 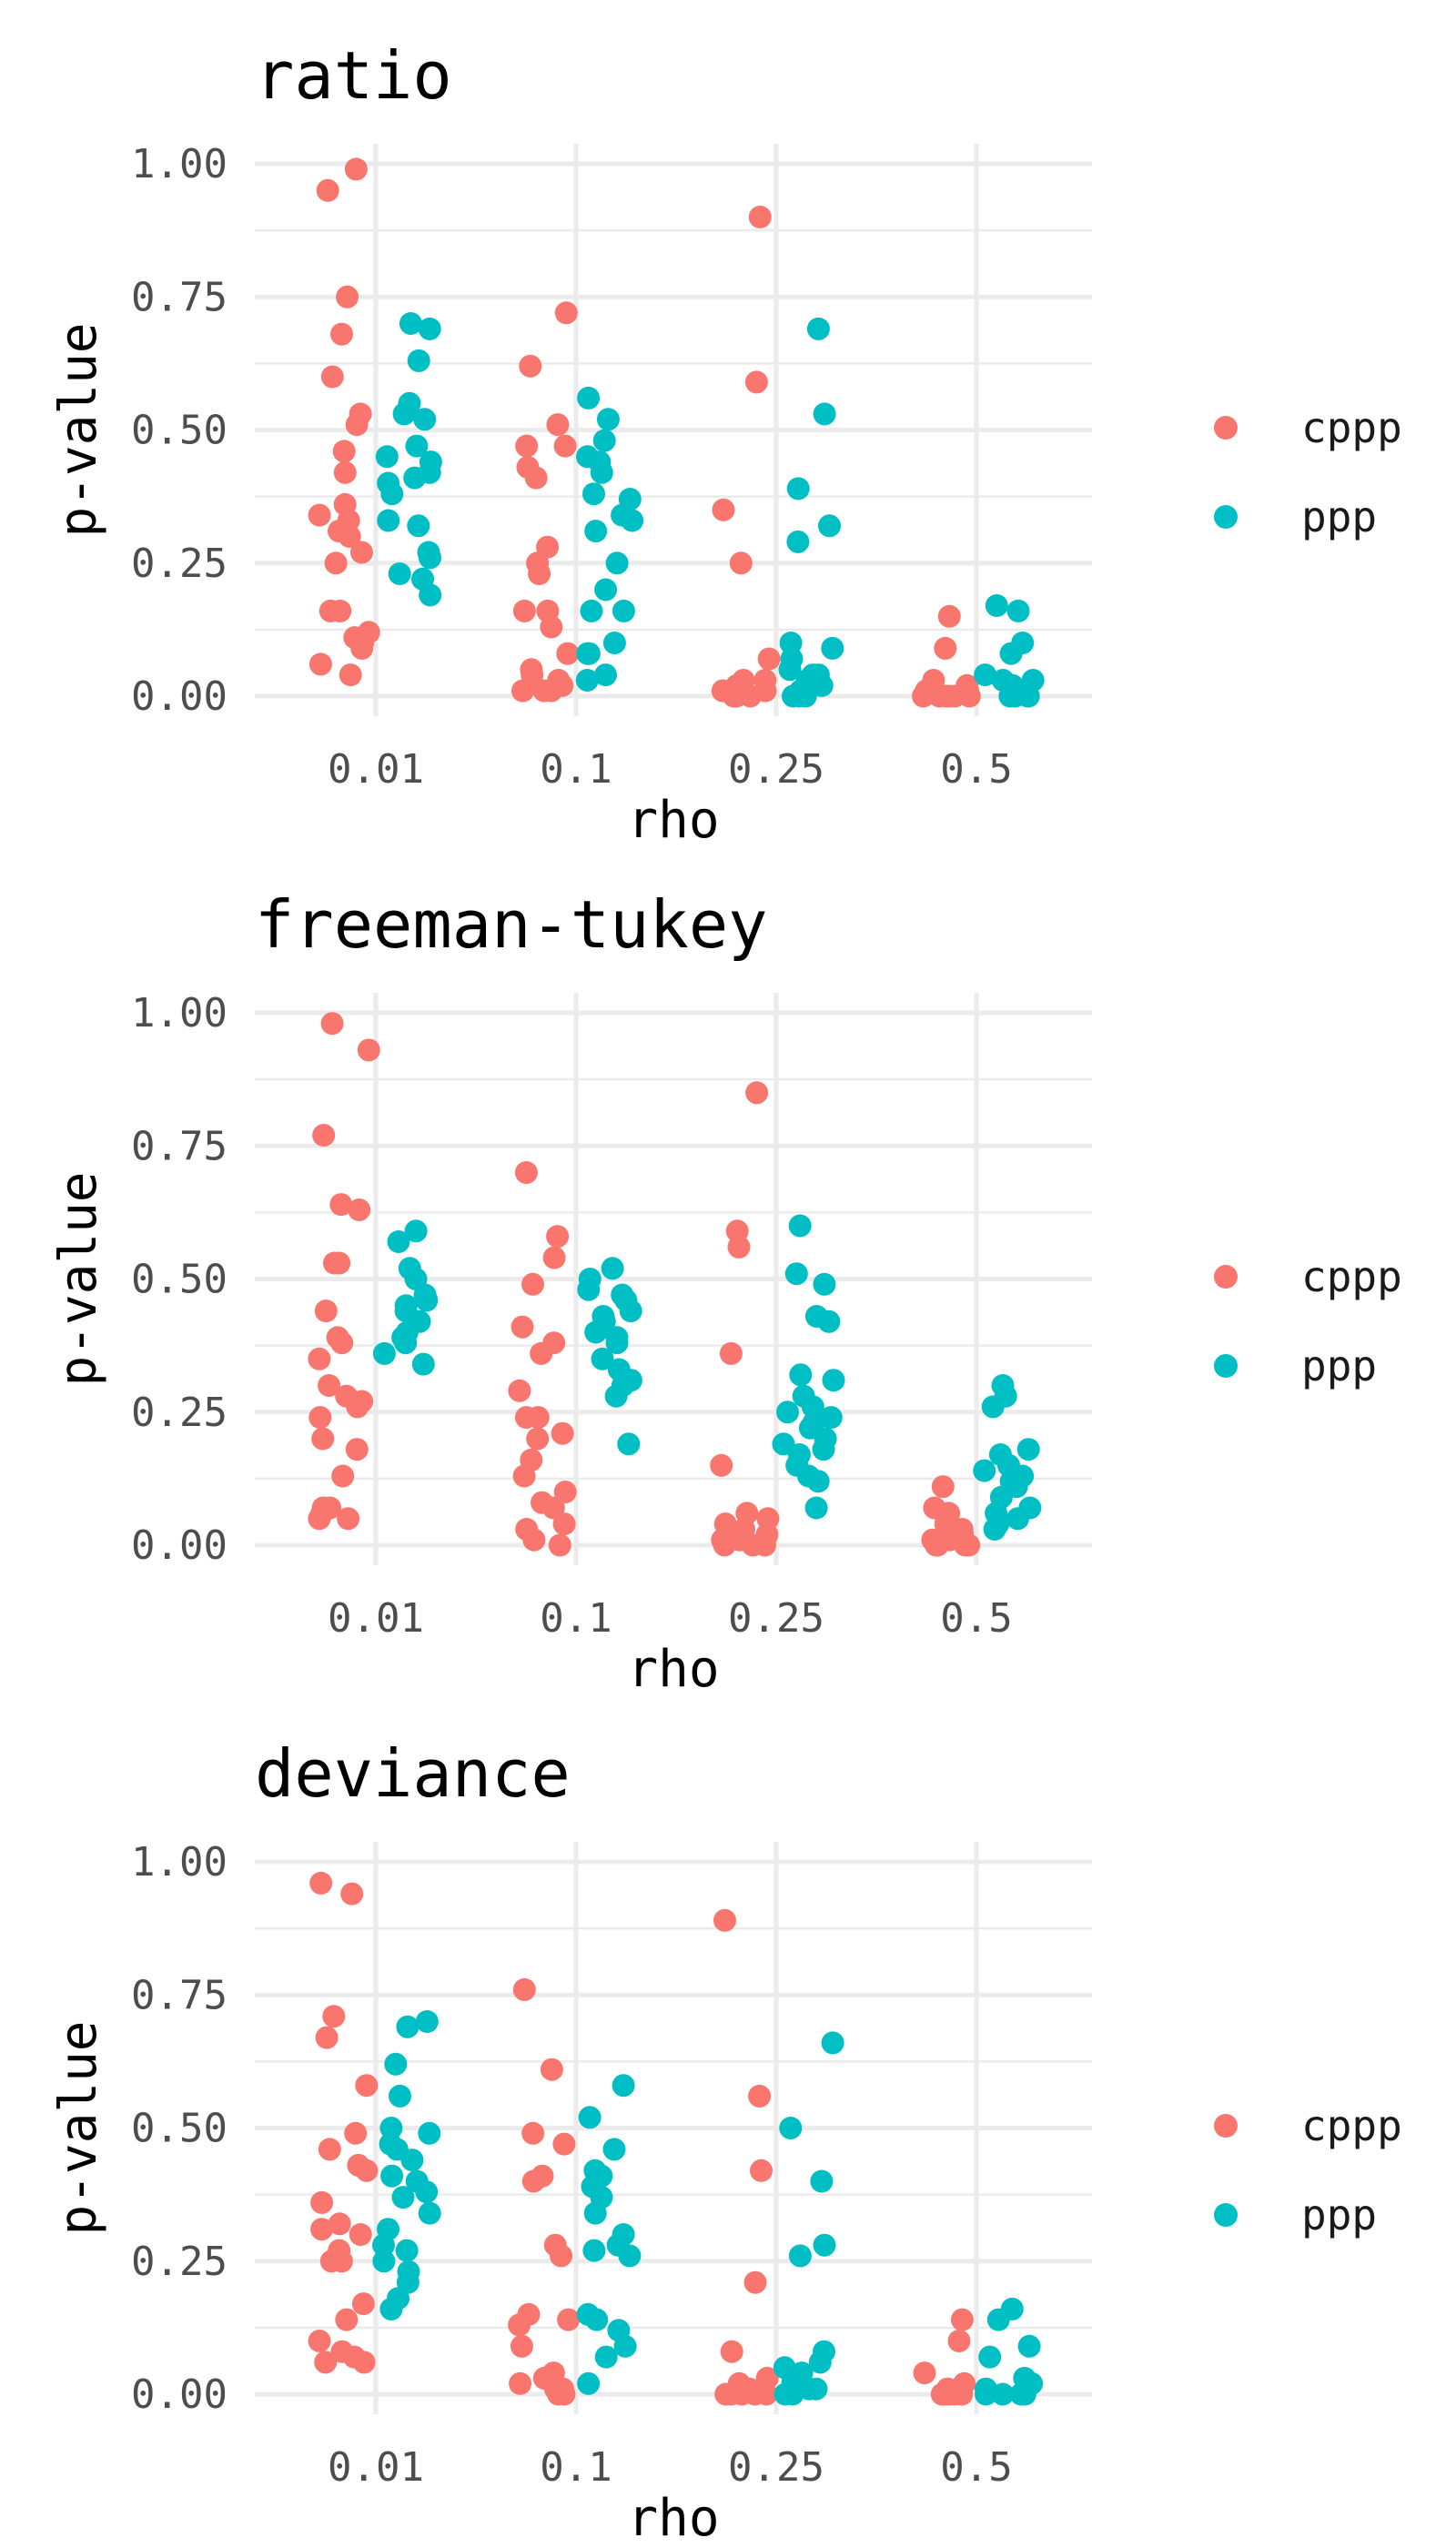 I want to click on x-tick-label: 0.01, so click(x=376, y=2468).